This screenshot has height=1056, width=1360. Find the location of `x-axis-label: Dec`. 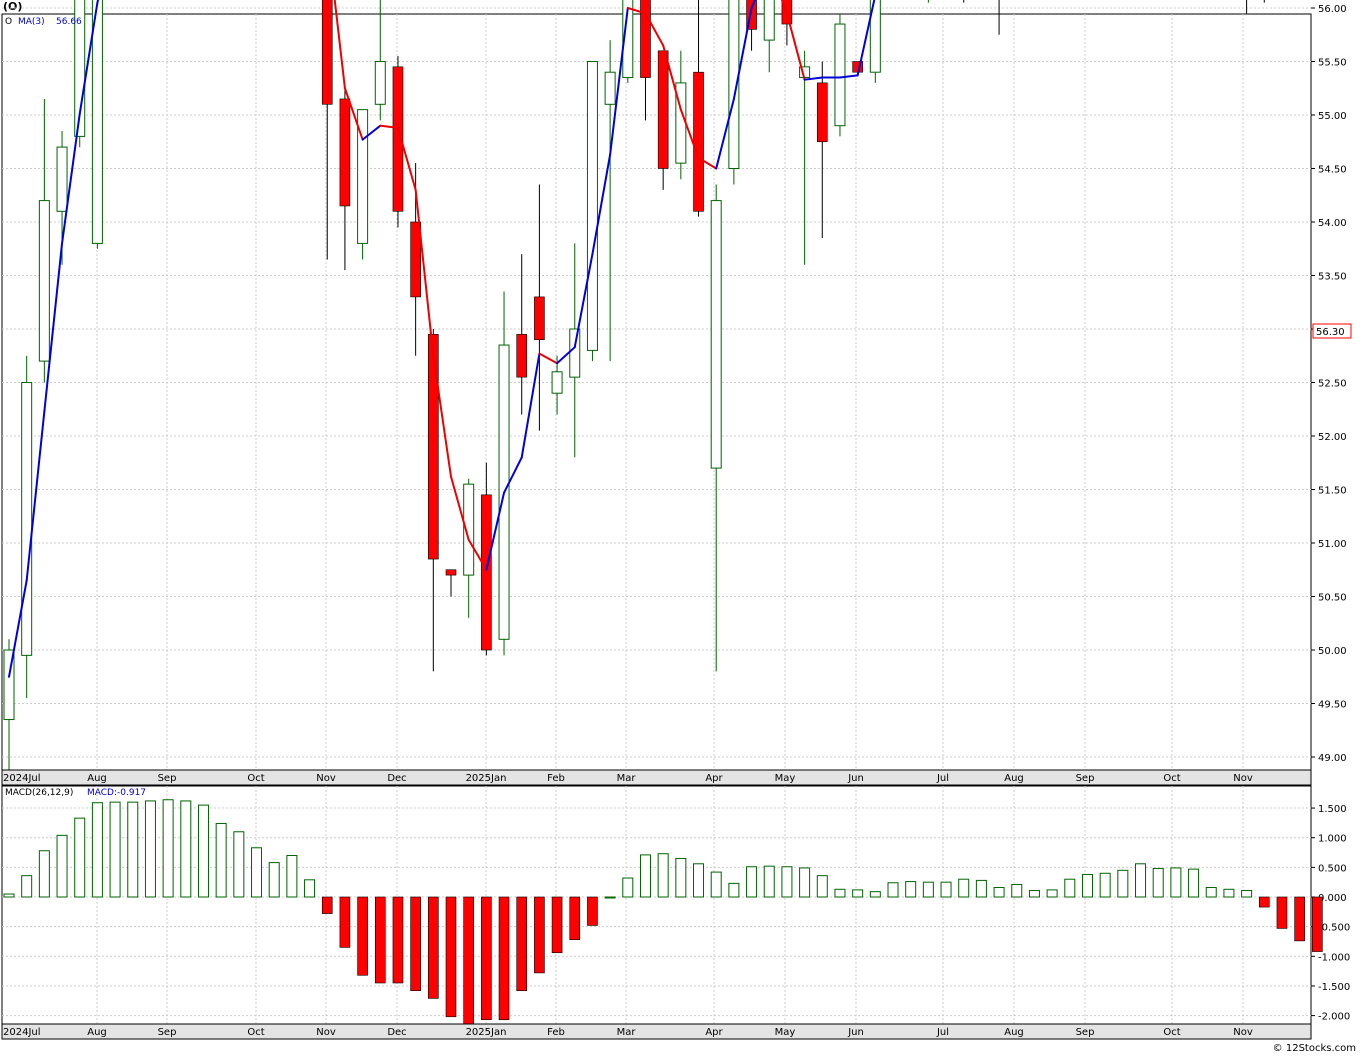

x-axis-label: Dec is located at coordinates (396, 778).